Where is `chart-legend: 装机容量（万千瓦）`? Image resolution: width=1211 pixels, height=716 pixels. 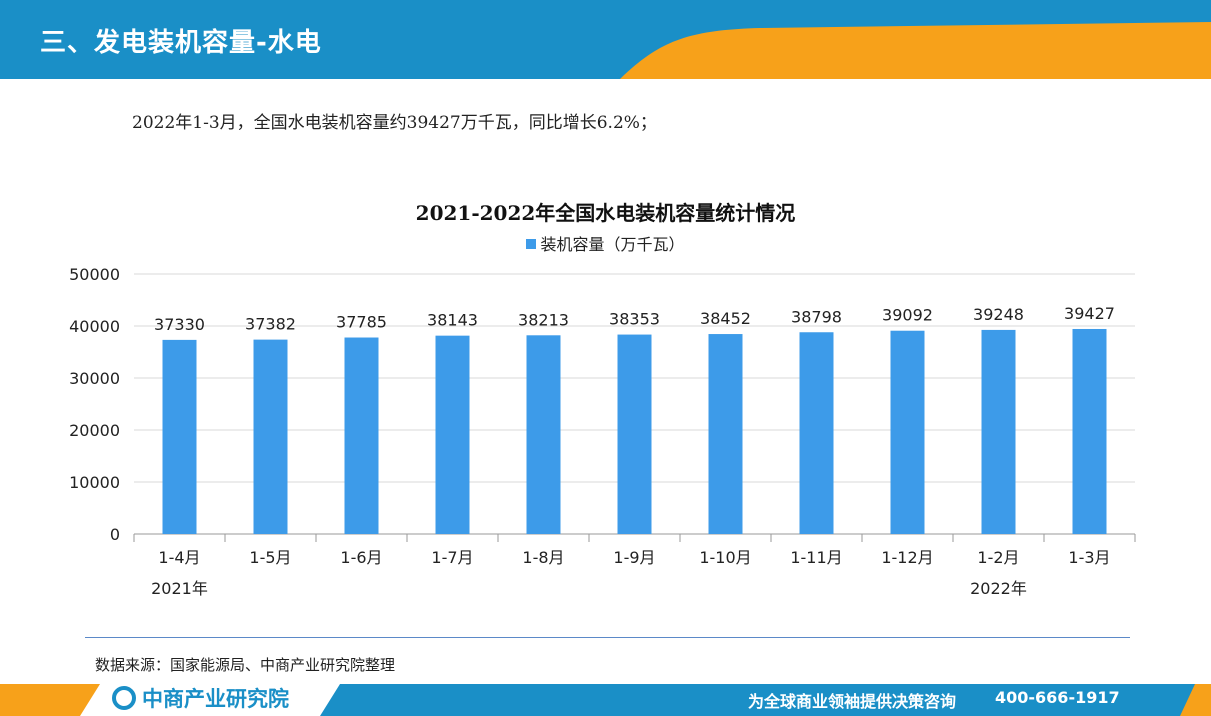
chart-legend: 装机容量（万千瓦） is located at coordinates (605, 243).